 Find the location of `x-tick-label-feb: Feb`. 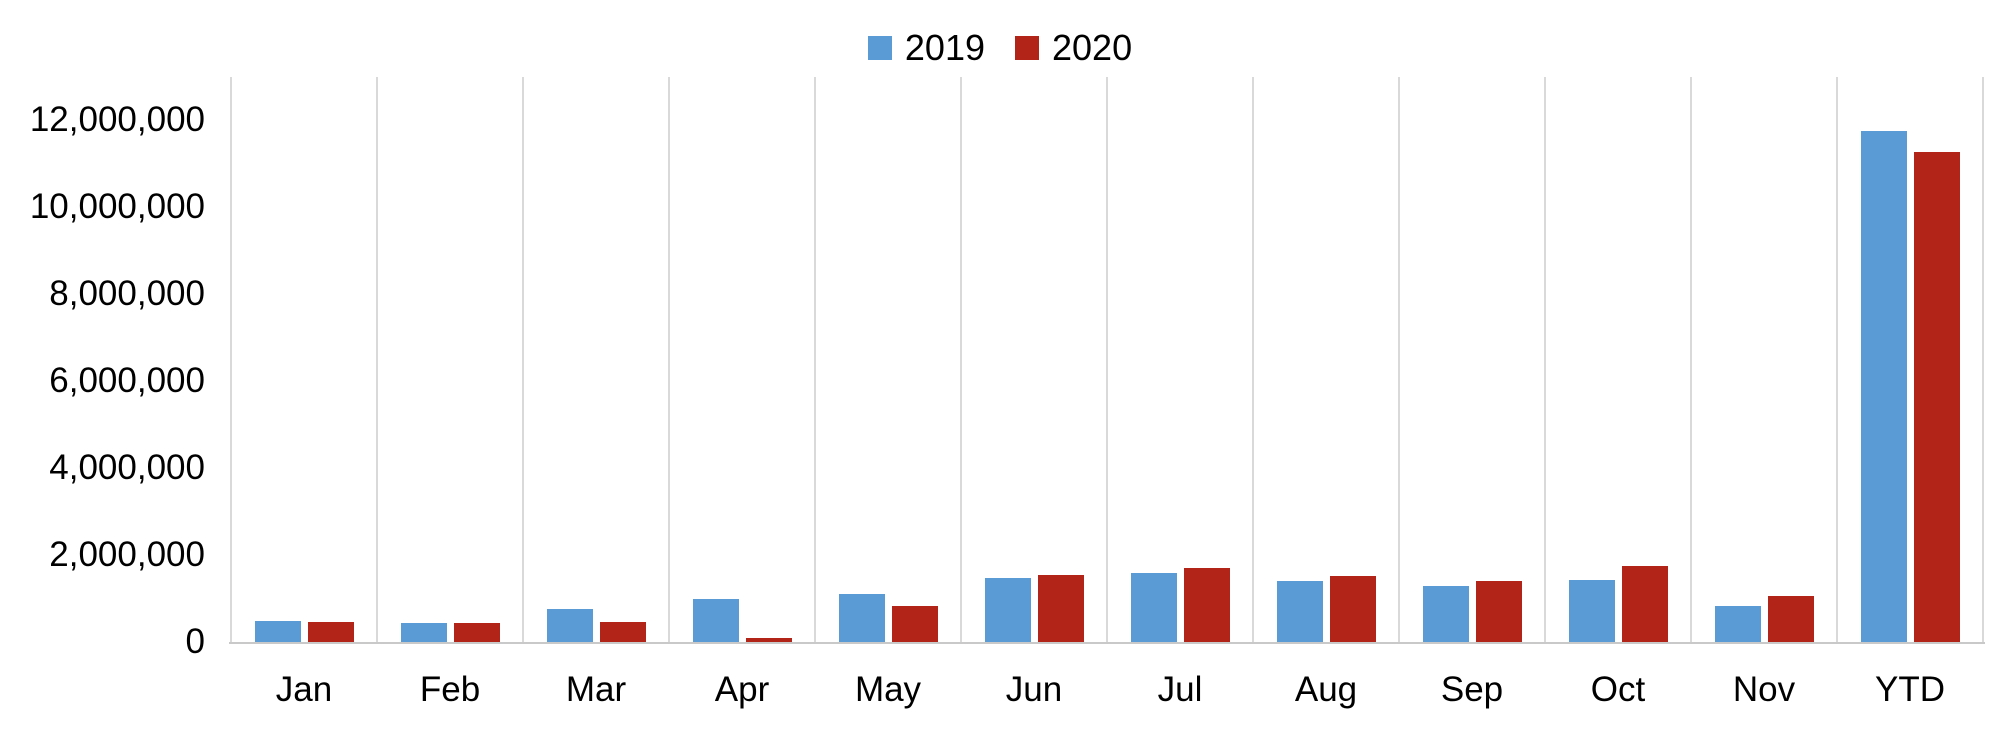

x-tick-label-feb: Feb is located at coordinates (450, 689).